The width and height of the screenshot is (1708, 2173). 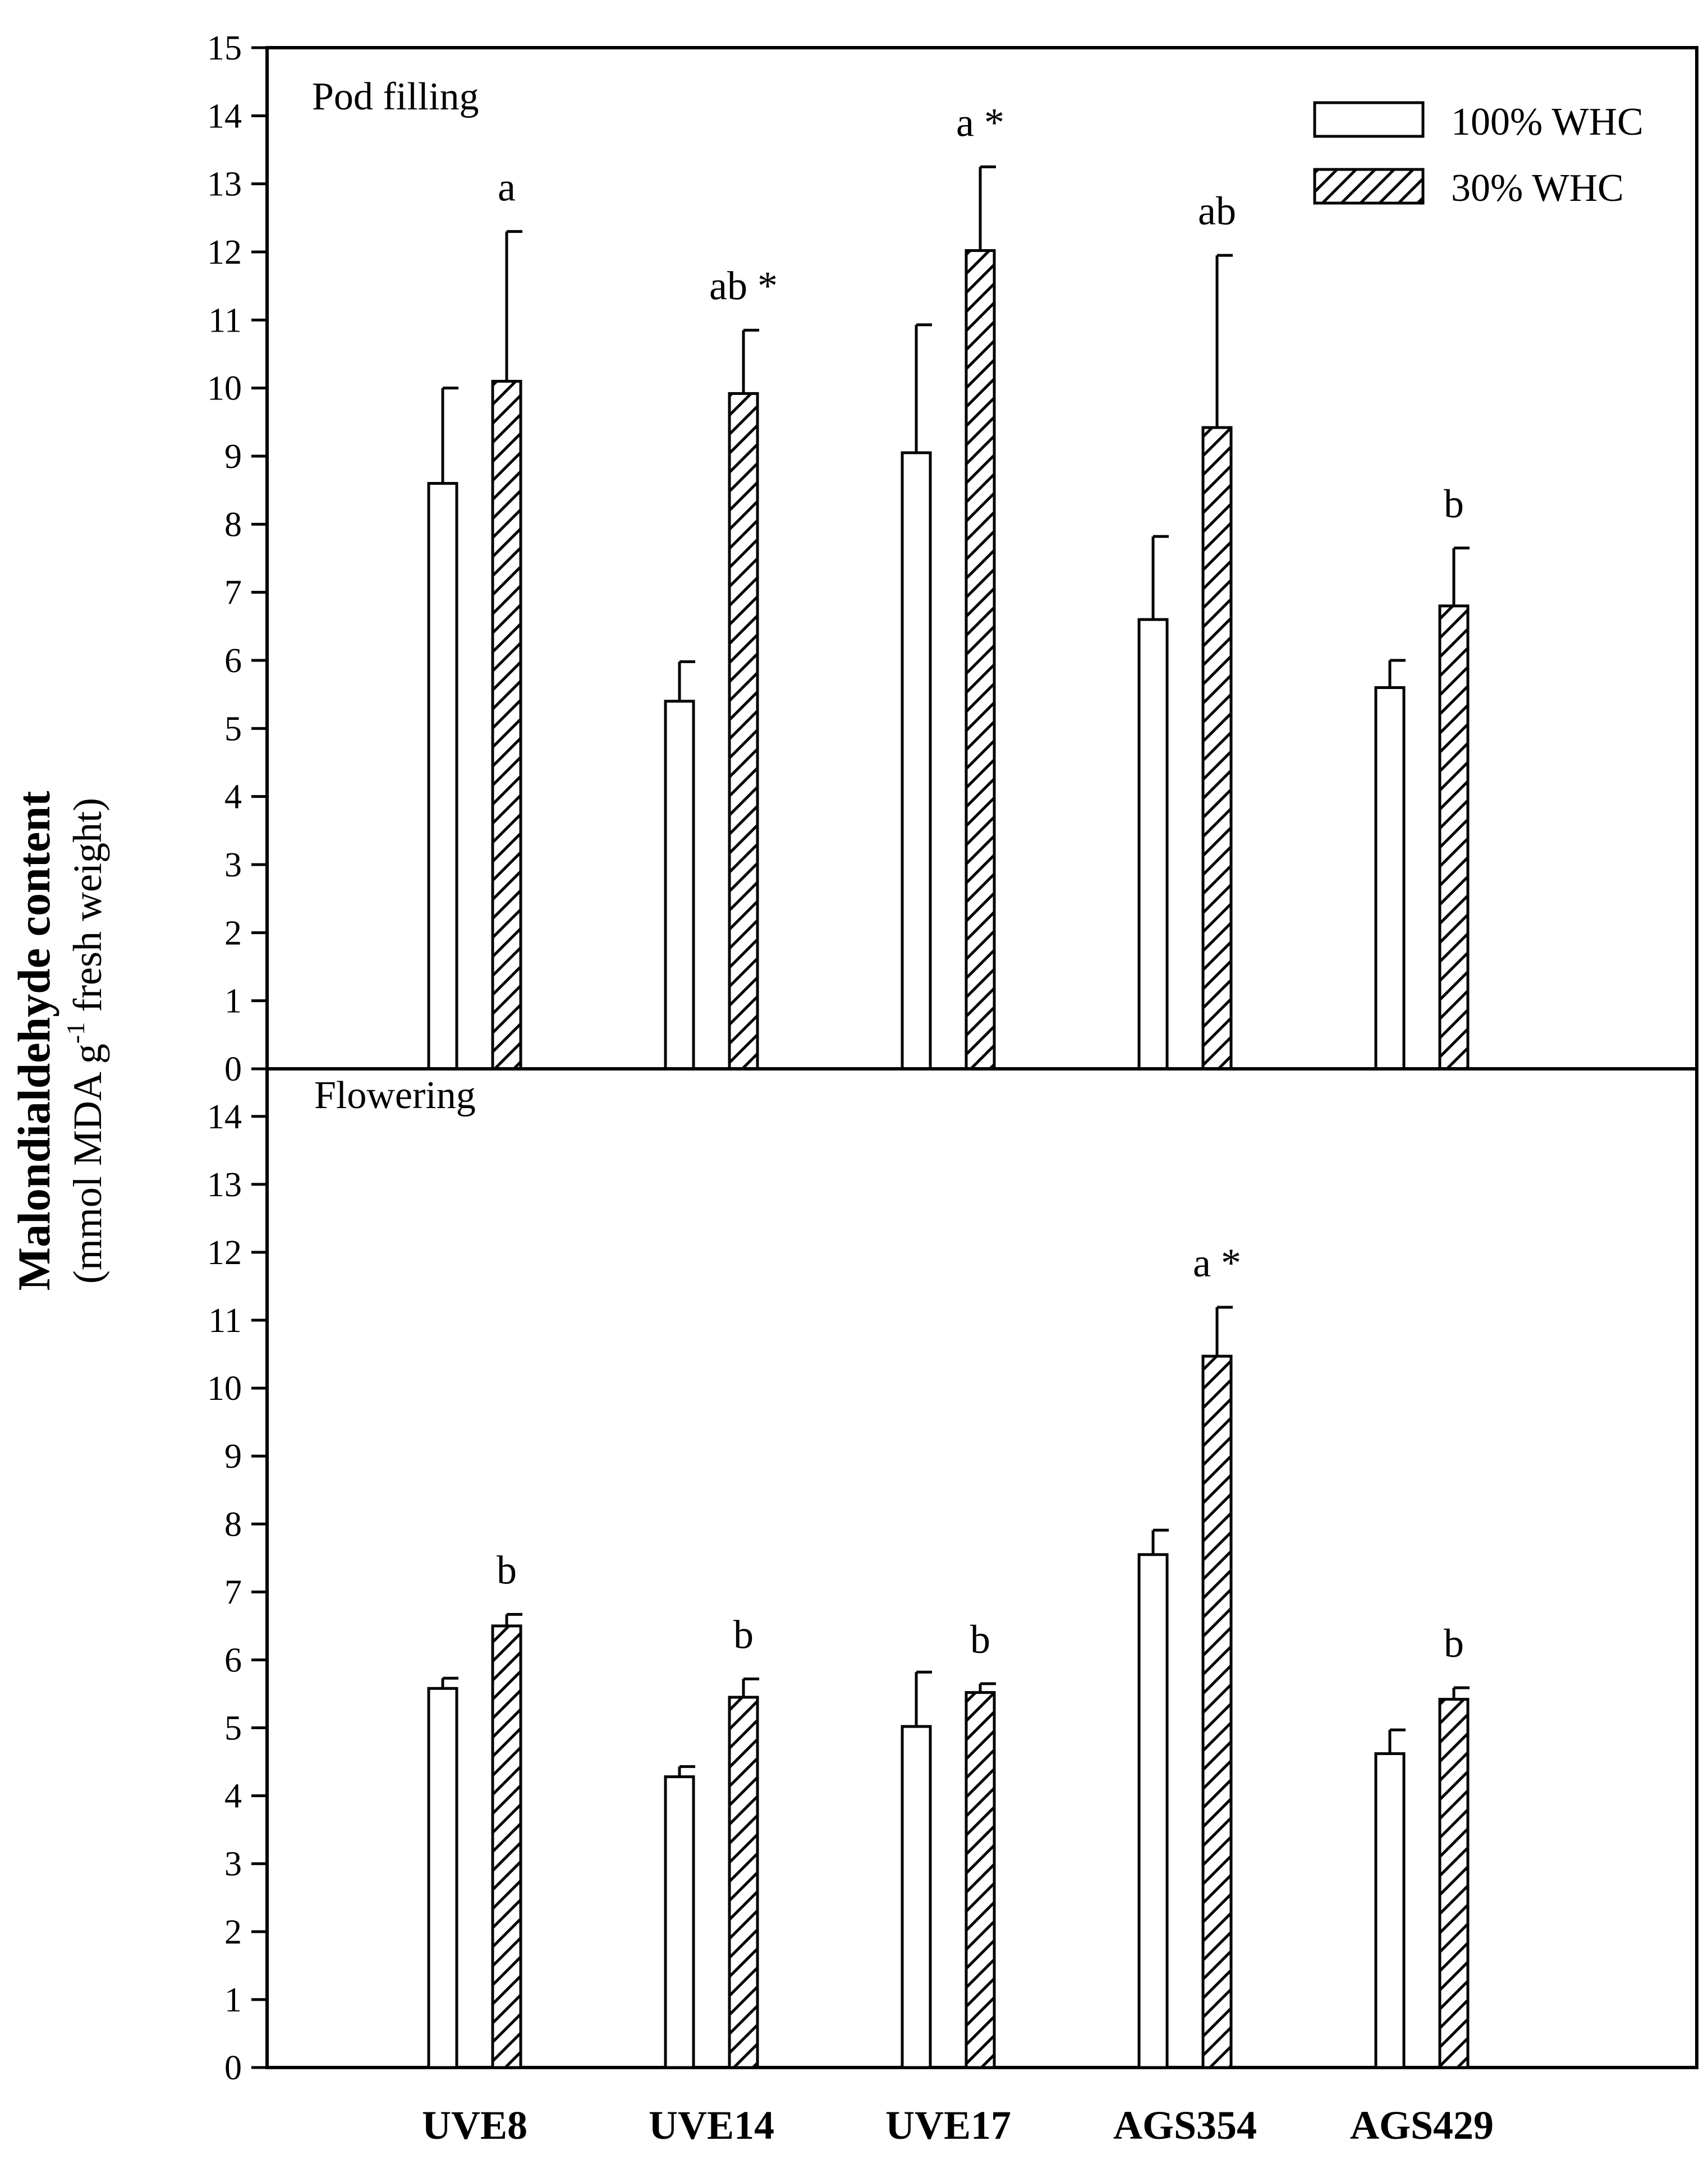 What do you see at coordinates (1153, 1811) in the screenshot?
I see `flowering-bar-ags354-100-whc` at bounding box center [1153, 1811].